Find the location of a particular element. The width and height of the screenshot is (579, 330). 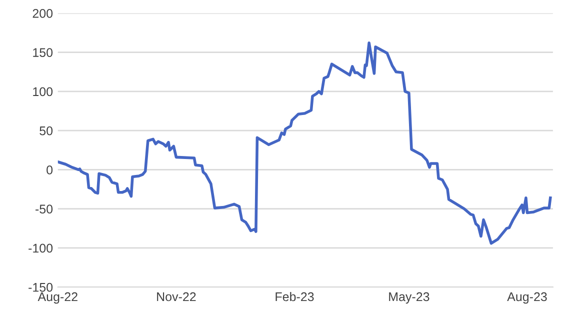

y-tick-label: 100 is located at coordinates (43, 91).